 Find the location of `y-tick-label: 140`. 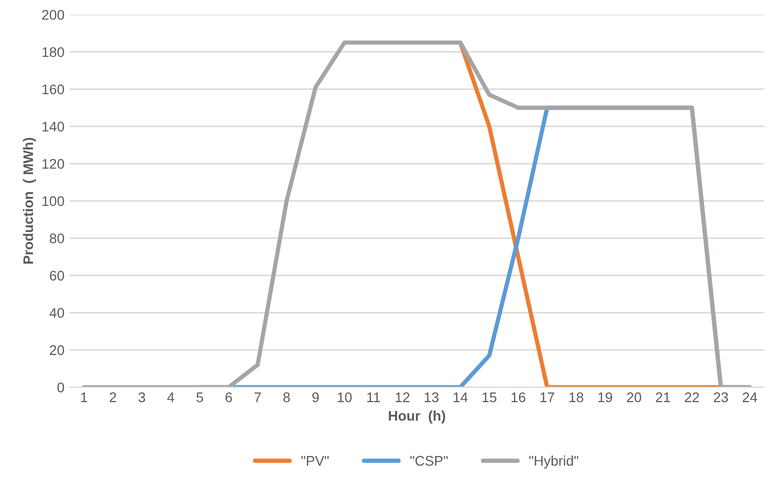

y-tick-label: 140 is located at coordinates (53, 127).